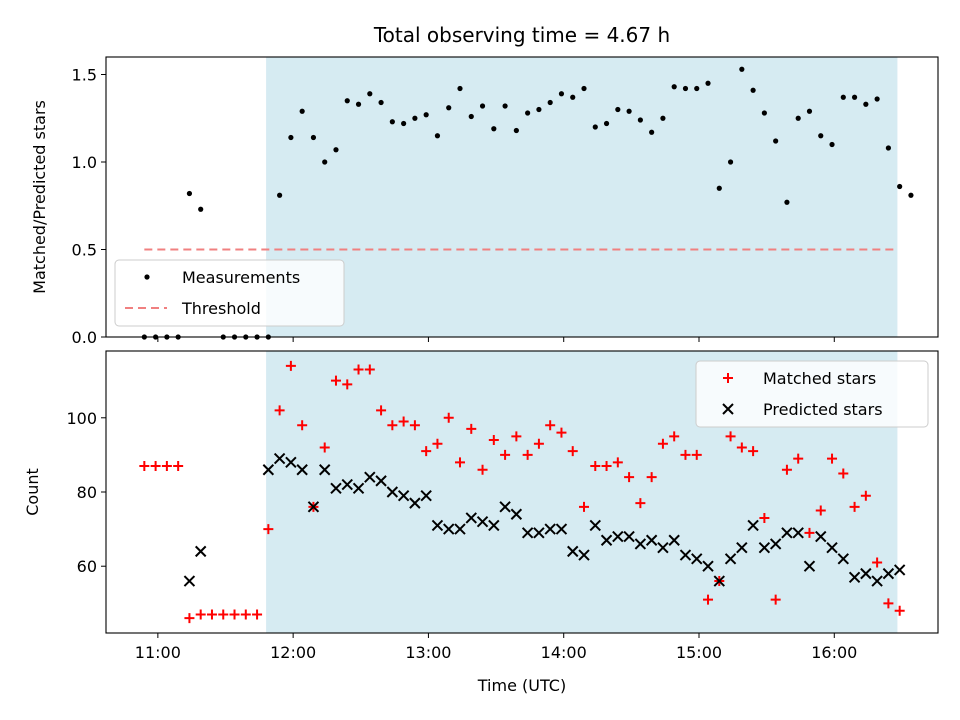 Image resolution: width=960 pixels, height=720 pixels. Describe the element at coordinates (428, 652) in the screenshot. I see `x-tick-label: 13:00` at that location.